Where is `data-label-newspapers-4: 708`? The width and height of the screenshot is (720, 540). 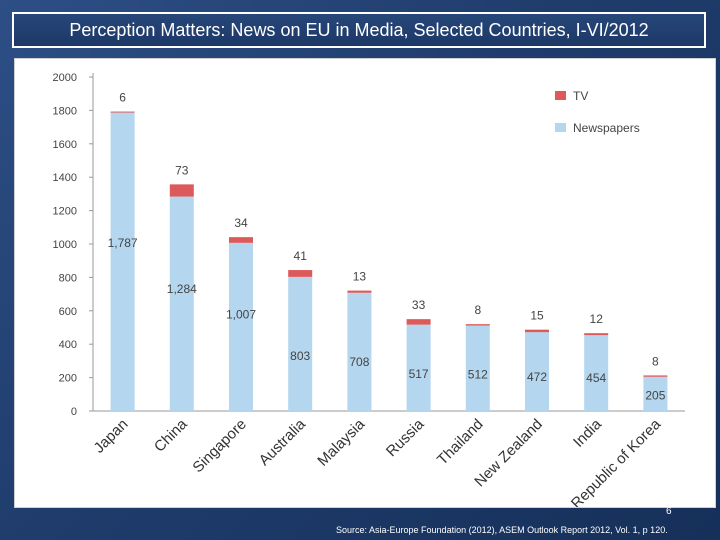
data-label-newspapers-4: 708 is located at coordinates (359, 362).